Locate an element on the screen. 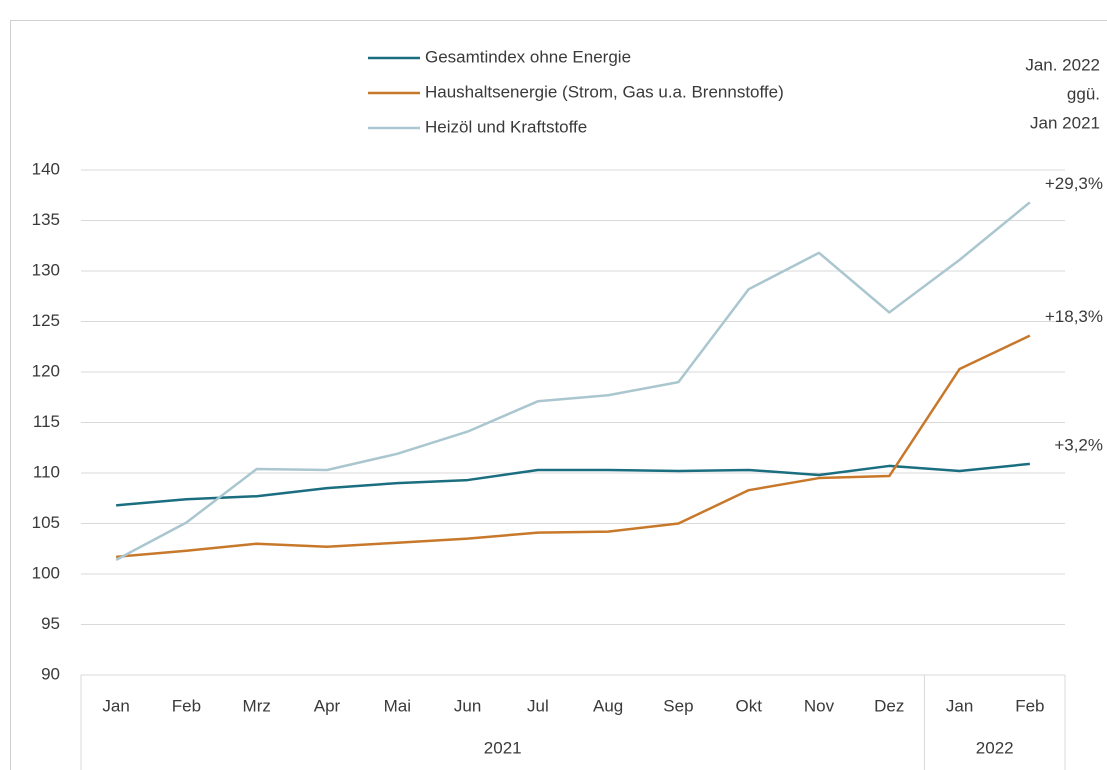 This screenshot has height=770, width=1107. y-tick-label: 105 is located at coordinates (46, 522).